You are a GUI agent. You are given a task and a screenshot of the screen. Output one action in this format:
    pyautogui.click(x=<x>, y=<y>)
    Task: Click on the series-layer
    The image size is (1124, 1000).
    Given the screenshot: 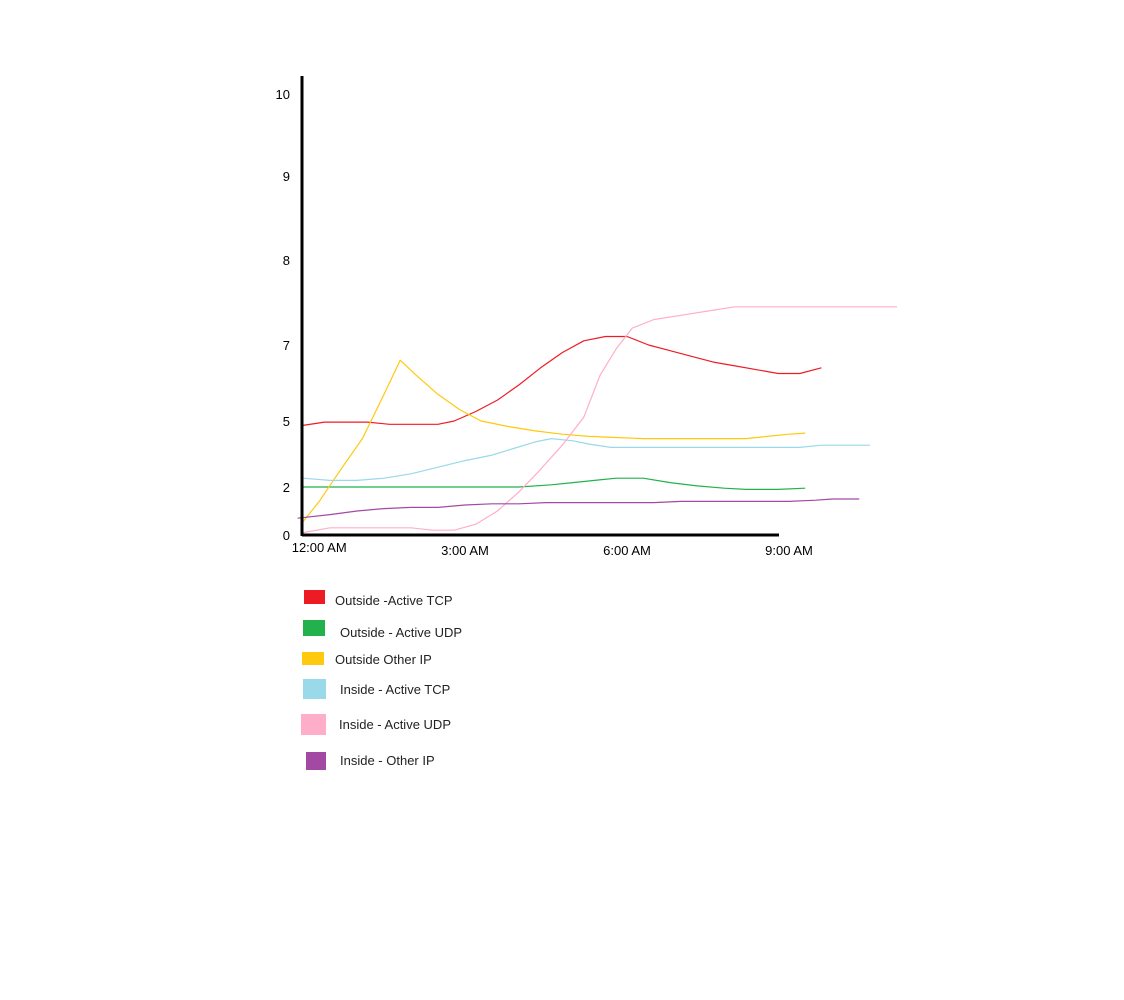 What is the action you would take?
    pyautogui.click(x=597, y=420)
    